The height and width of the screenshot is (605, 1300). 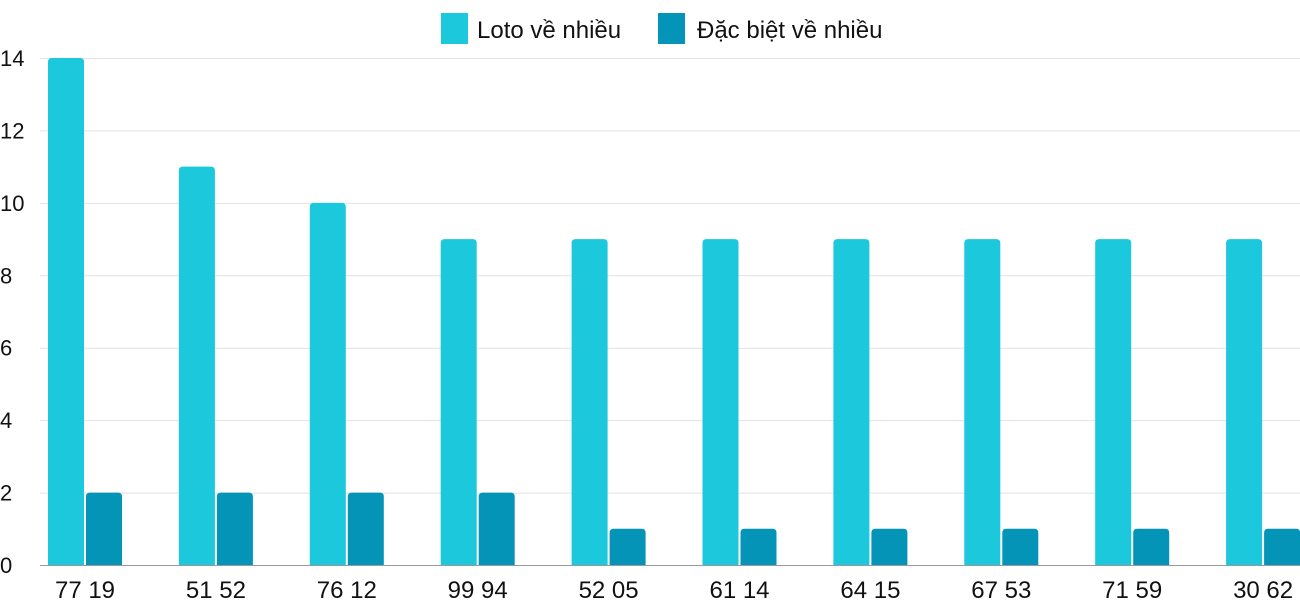 I want to click on legend-label-loto: Loto về nhiều, so click(x=549, y=30).